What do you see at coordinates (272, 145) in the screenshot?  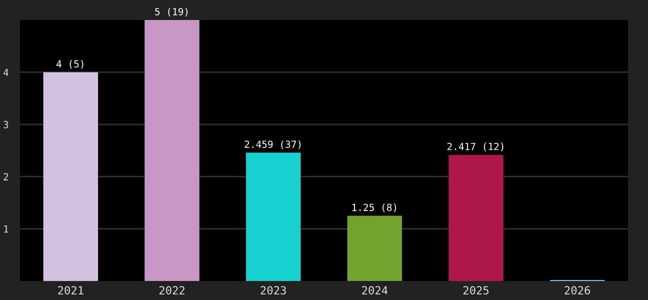 I see `data-label: 2.459 (37)` at bounding box center [272, 145].